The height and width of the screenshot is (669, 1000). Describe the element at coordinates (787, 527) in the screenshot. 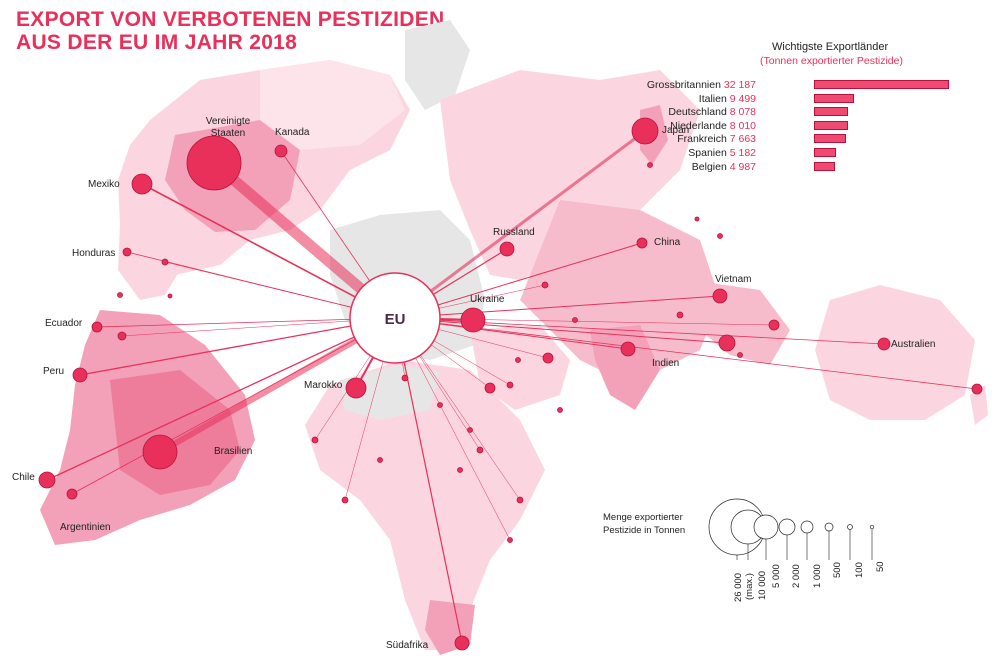

I see `size-circle-2000` at that location.